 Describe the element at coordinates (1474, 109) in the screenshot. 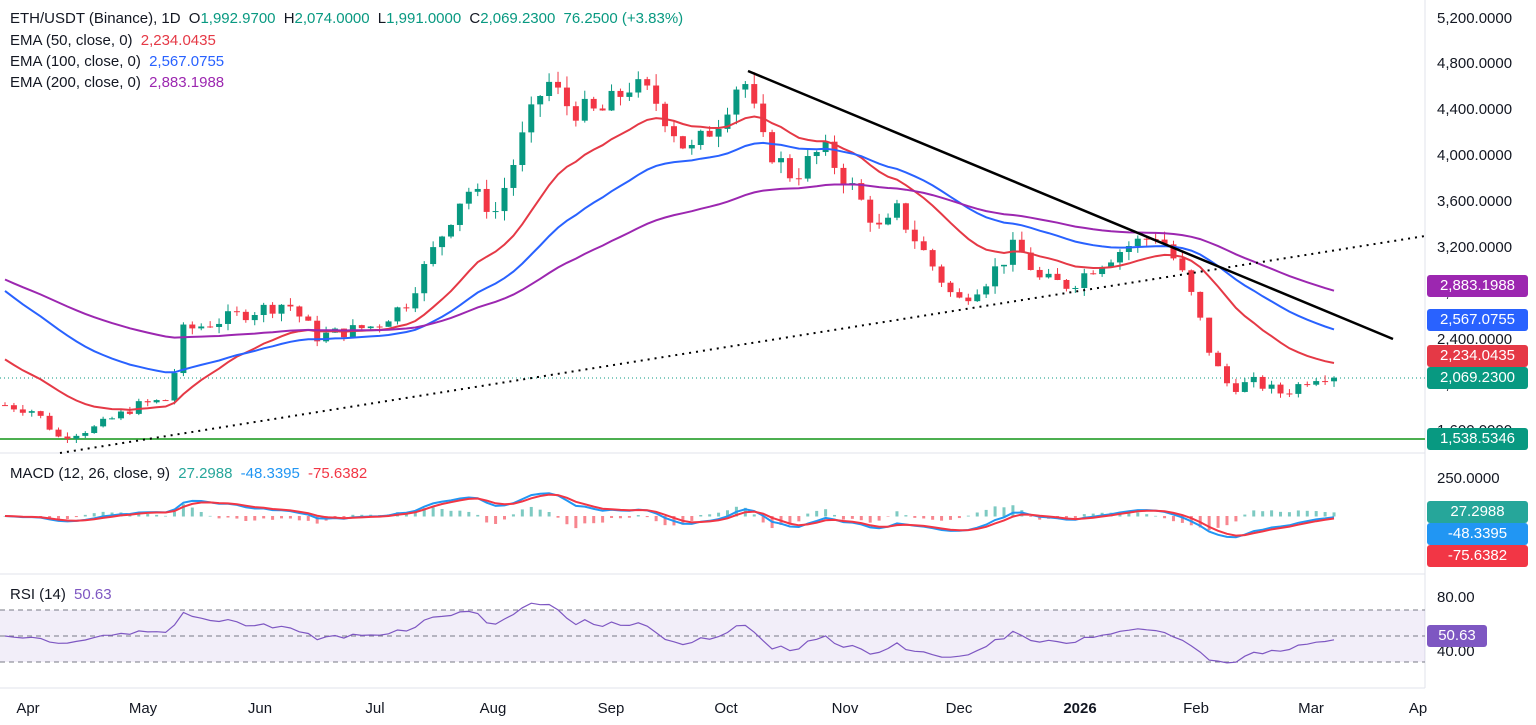

I see `price-tick: 4,400.0000` at that location.